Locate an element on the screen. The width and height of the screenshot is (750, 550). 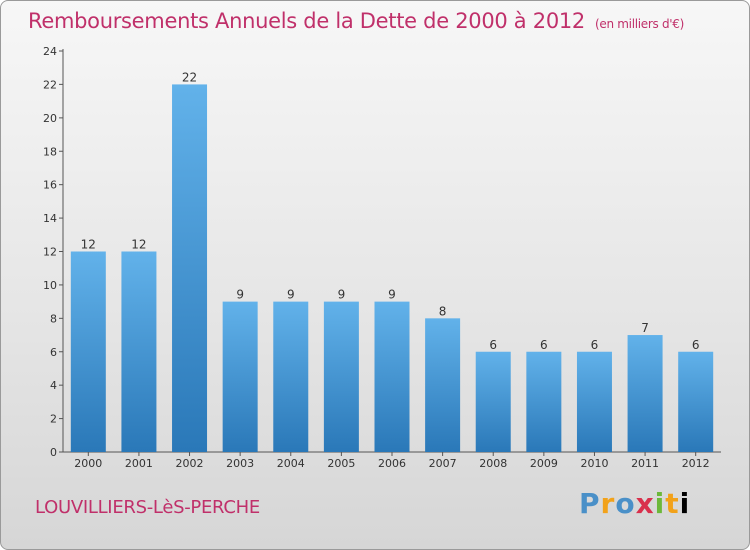
proxiti-logo: Proxiti is located at coordinates (635, 503).